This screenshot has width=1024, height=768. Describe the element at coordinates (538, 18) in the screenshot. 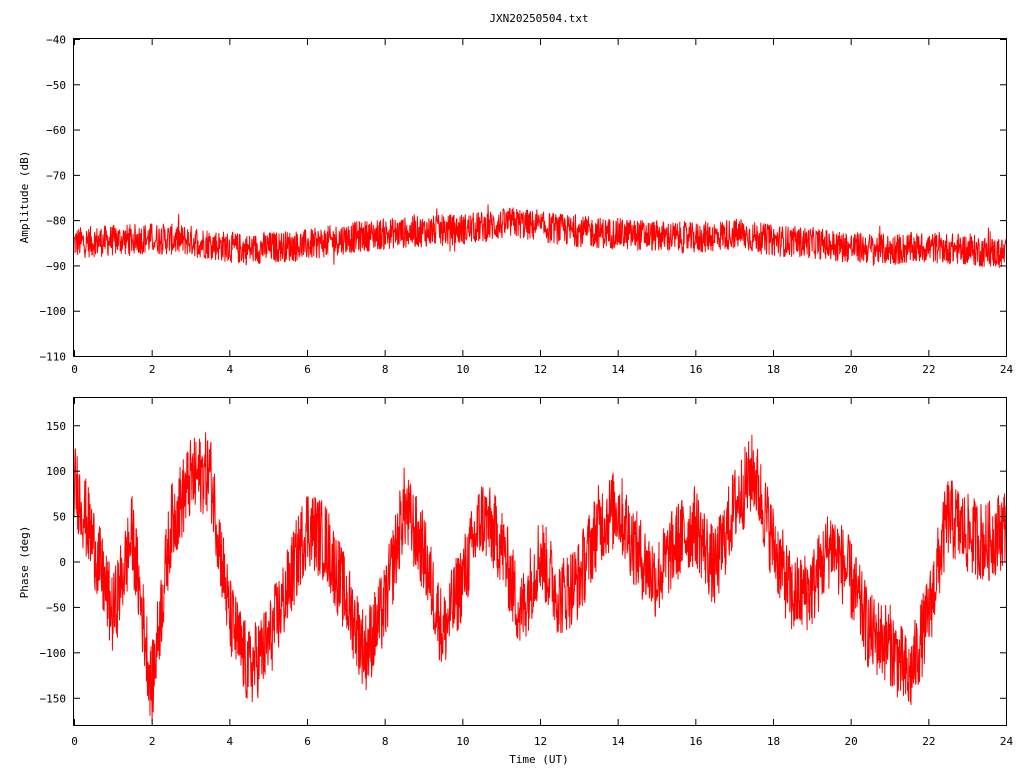

I see `chart-title: JXN20250504.txt` at that location.